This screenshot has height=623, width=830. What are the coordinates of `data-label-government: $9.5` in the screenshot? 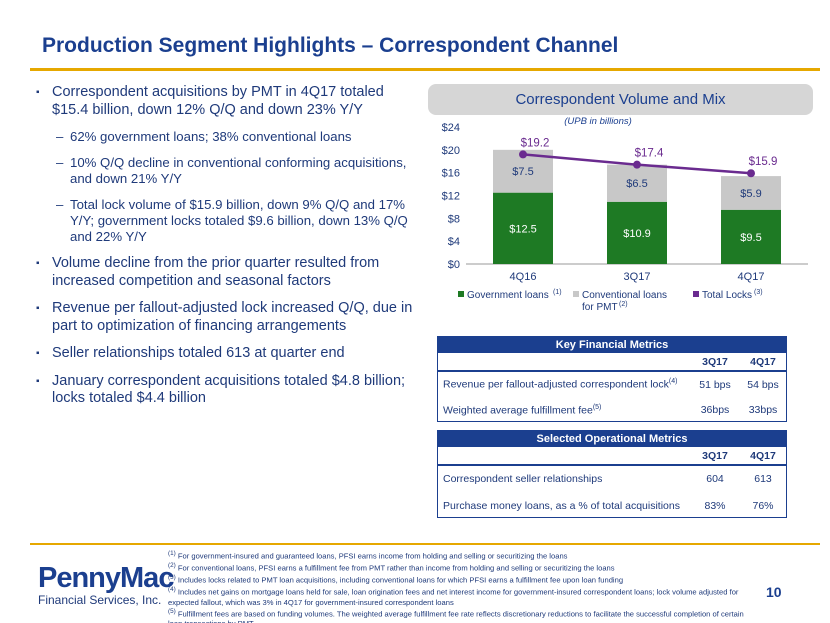 It's located at (750, 238).